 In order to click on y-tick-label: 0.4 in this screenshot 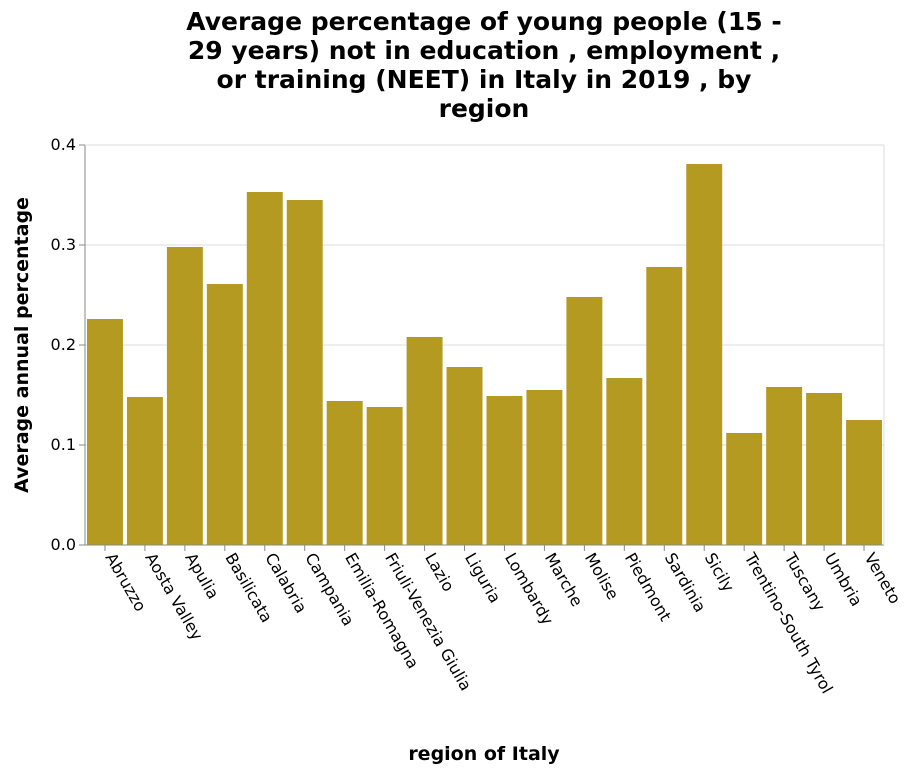, I will do `click(63, 144)`.